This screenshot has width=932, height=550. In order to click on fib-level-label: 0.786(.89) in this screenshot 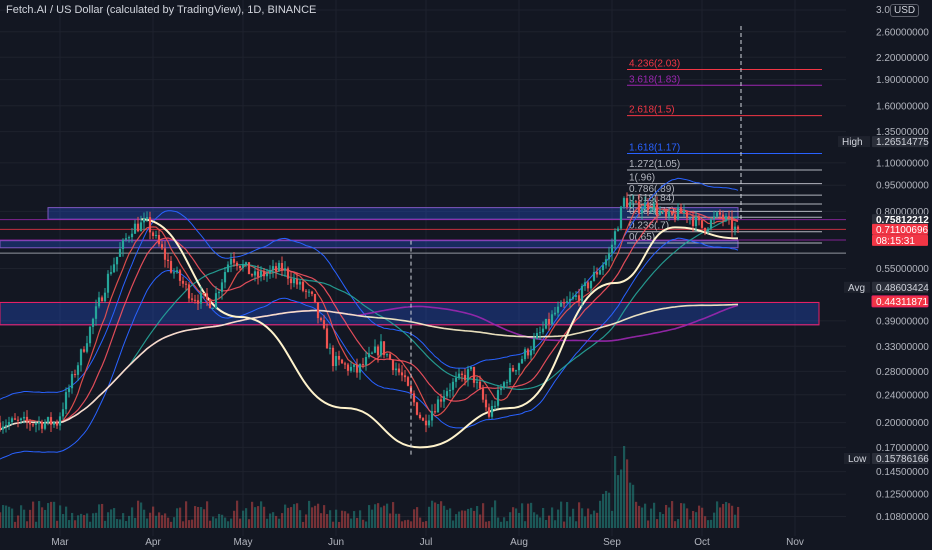, I will do `click(652, 189)`.